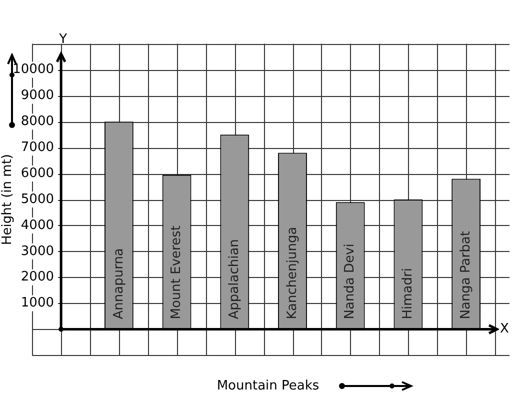 This screenshot has height=399, width=517. Describe the element at coordinates (292, 273) in the screenshot. I see `x-tick-label: Kanchenjunga` at that location.